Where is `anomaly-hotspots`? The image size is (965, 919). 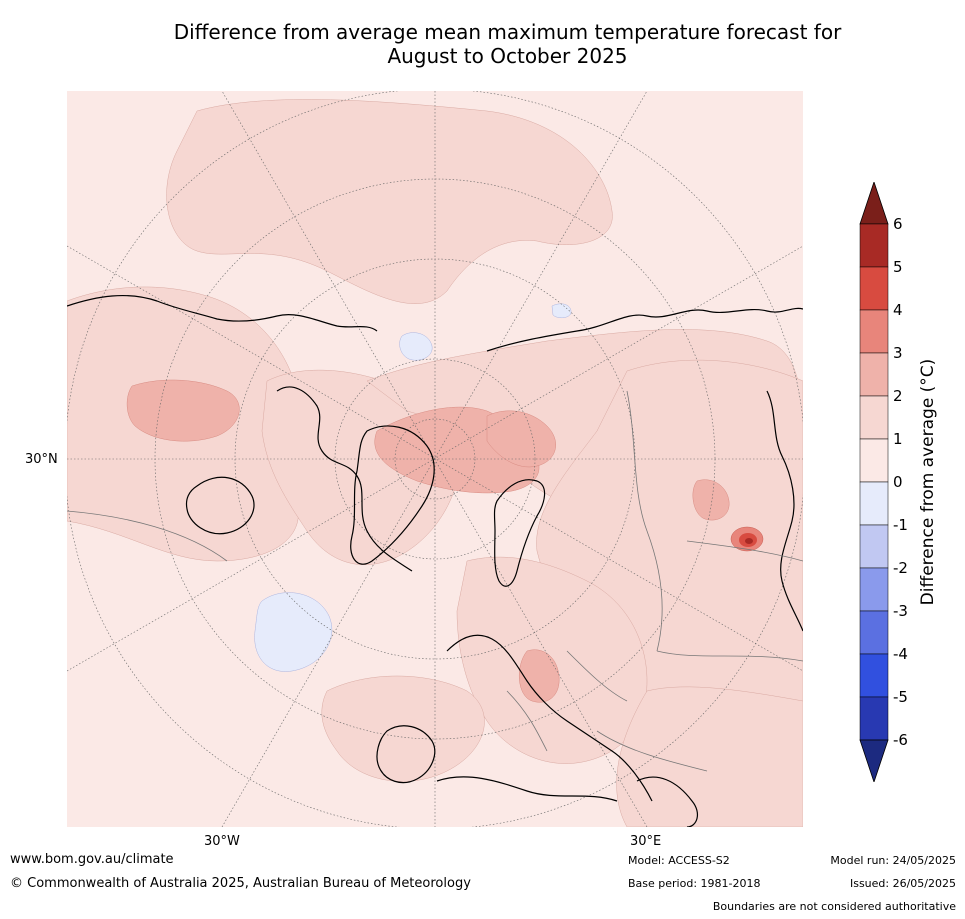 anomaly-hotspots is located at coordinates (747, 539).